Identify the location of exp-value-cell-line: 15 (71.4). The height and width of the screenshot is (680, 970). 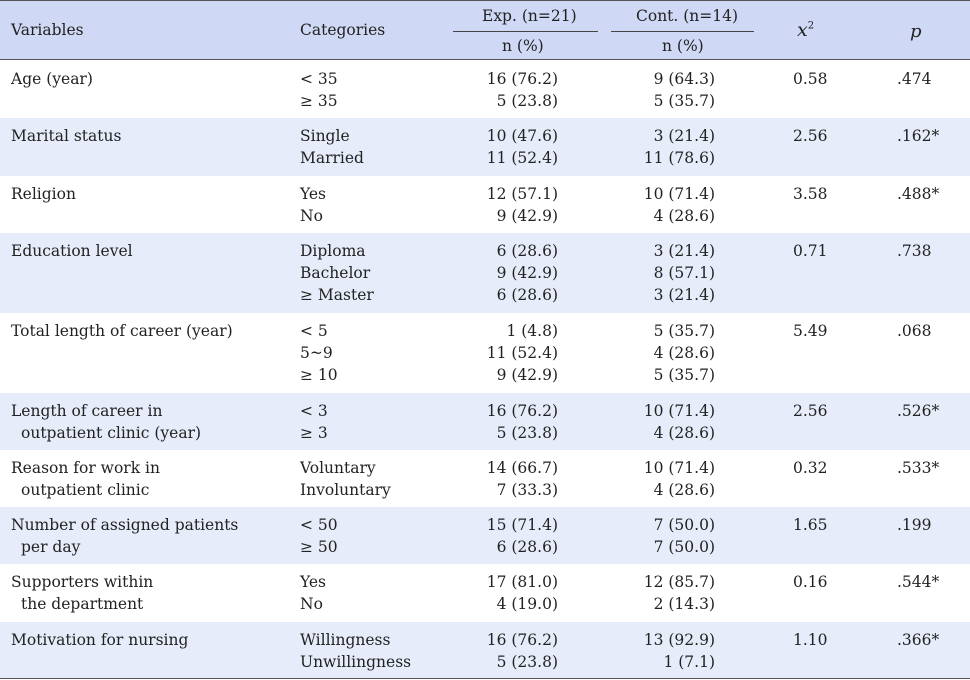
(522, 525).